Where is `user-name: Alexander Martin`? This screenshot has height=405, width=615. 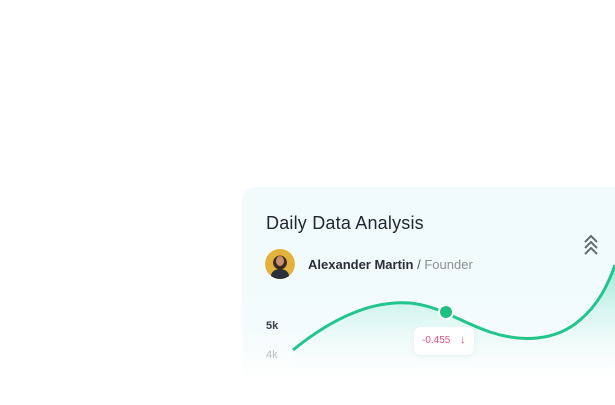 user-name: Alexander Martin is located at coordinates (361, 264).